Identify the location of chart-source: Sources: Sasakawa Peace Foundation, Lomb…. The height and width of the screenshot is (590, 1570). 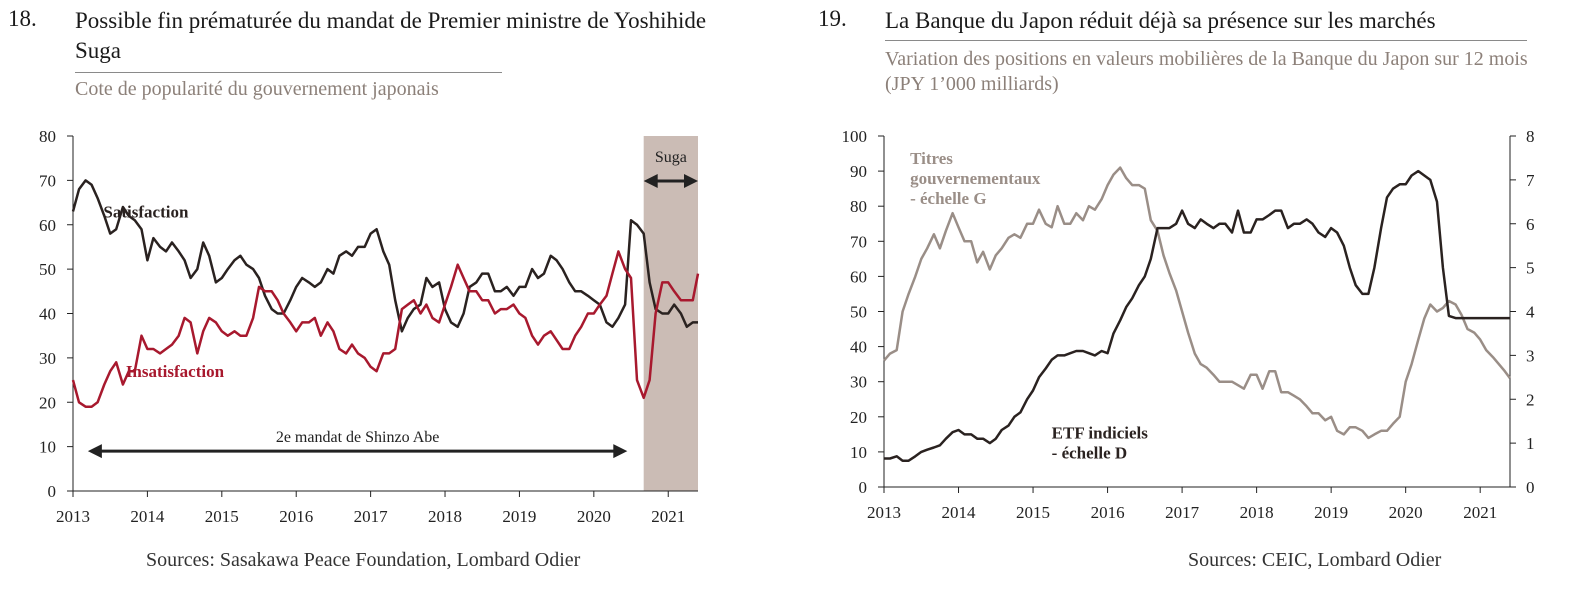
(363, 560).